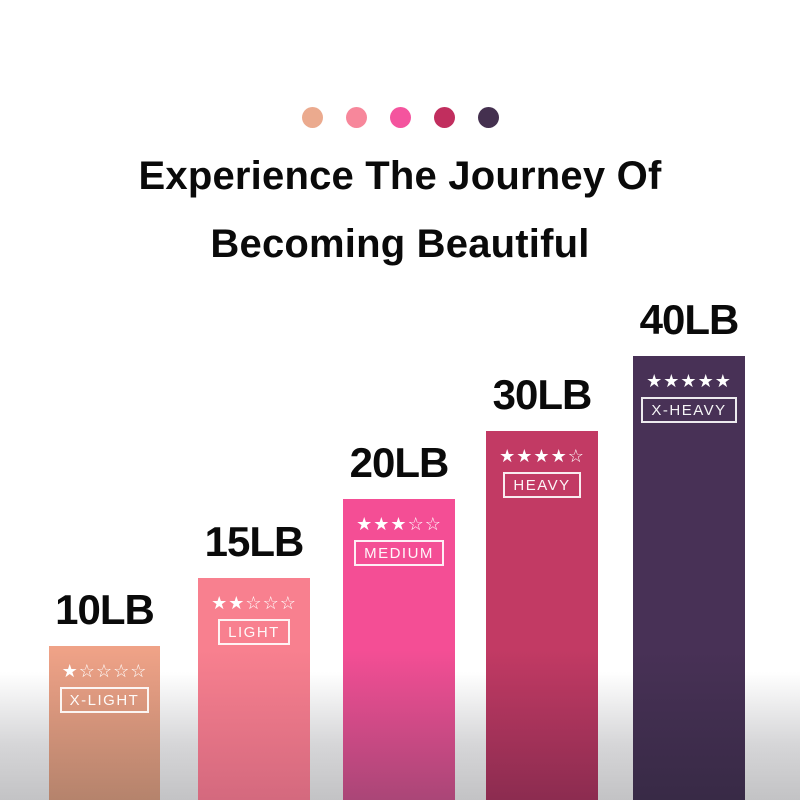 The width and height of the screenshot is (800, 800). Describe the element at coordinates (488, 117) in the screenshot. I see `palette-dot-x-heavy` at that location.